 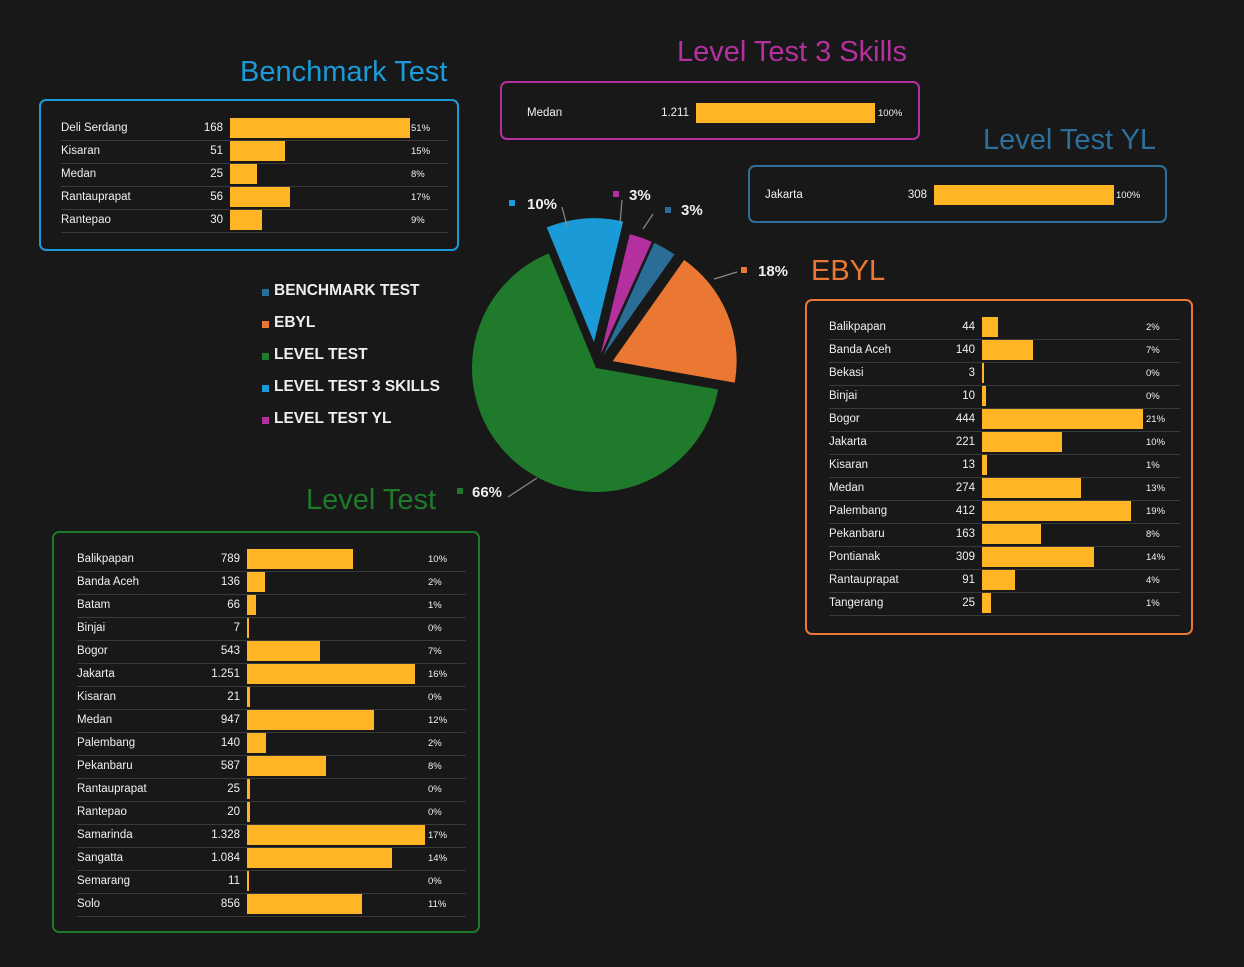 What do you see at coordinates (1156, 488) in the screenshot?
I see `percent-label: 13%` at bounding box center [1156, 488].